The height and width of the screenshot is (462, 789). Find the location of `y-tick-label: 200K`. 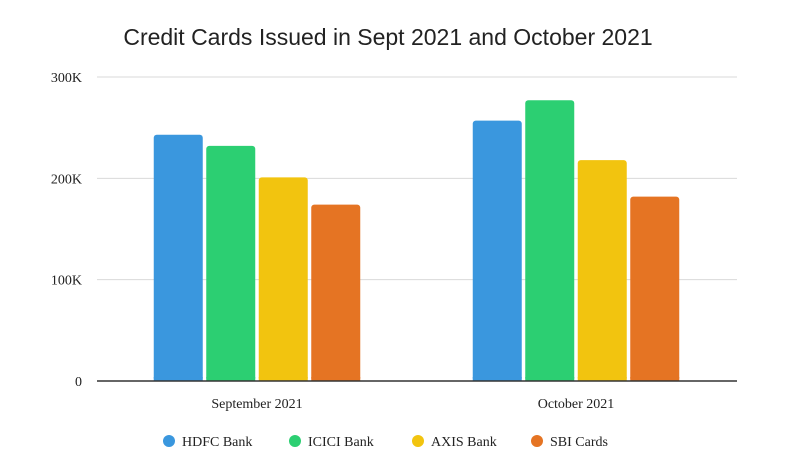

y-tick-label: 200K is located at coordinates (66, 179).